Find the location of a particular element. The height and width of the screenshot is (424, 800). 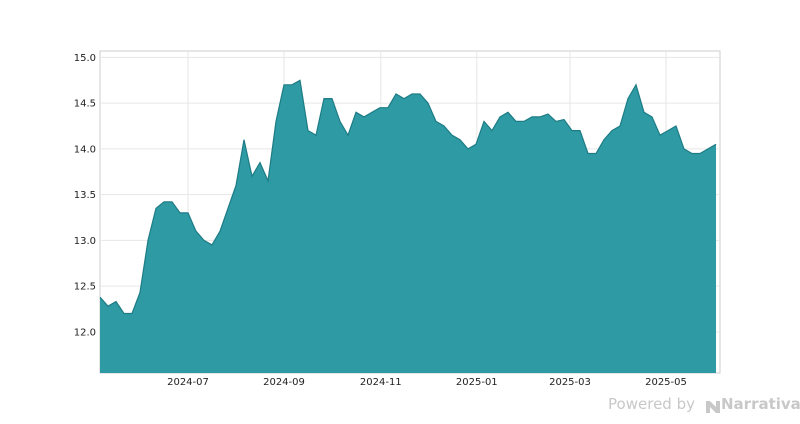

y-tick-label: 15.0 is located at coordinates (85, 58).